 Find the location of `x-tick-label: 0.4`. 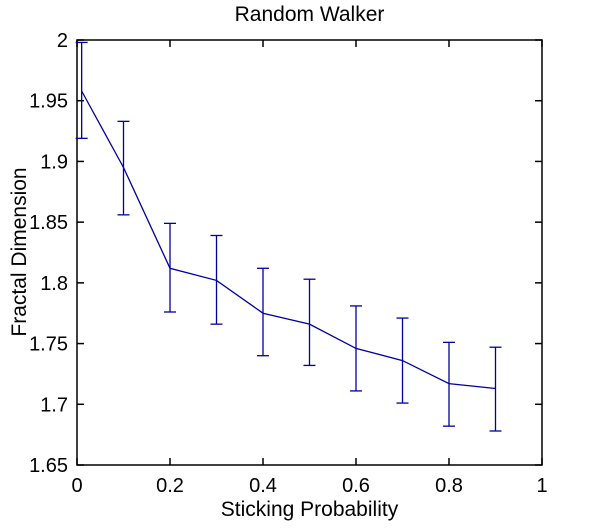

x-tick-label: 0.4 is located at coordinates (263, 486).